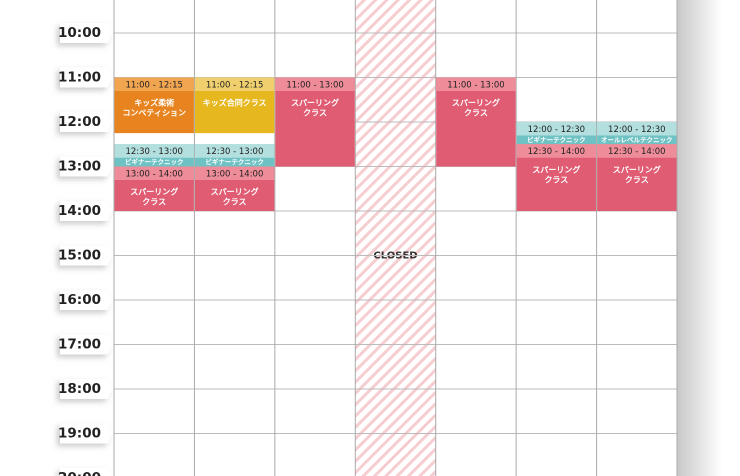 This screenshot has width=740, height=476. Describe the element at coordinates (79, 78) in the screenshot. I see `time-label: 11:00` at that location.